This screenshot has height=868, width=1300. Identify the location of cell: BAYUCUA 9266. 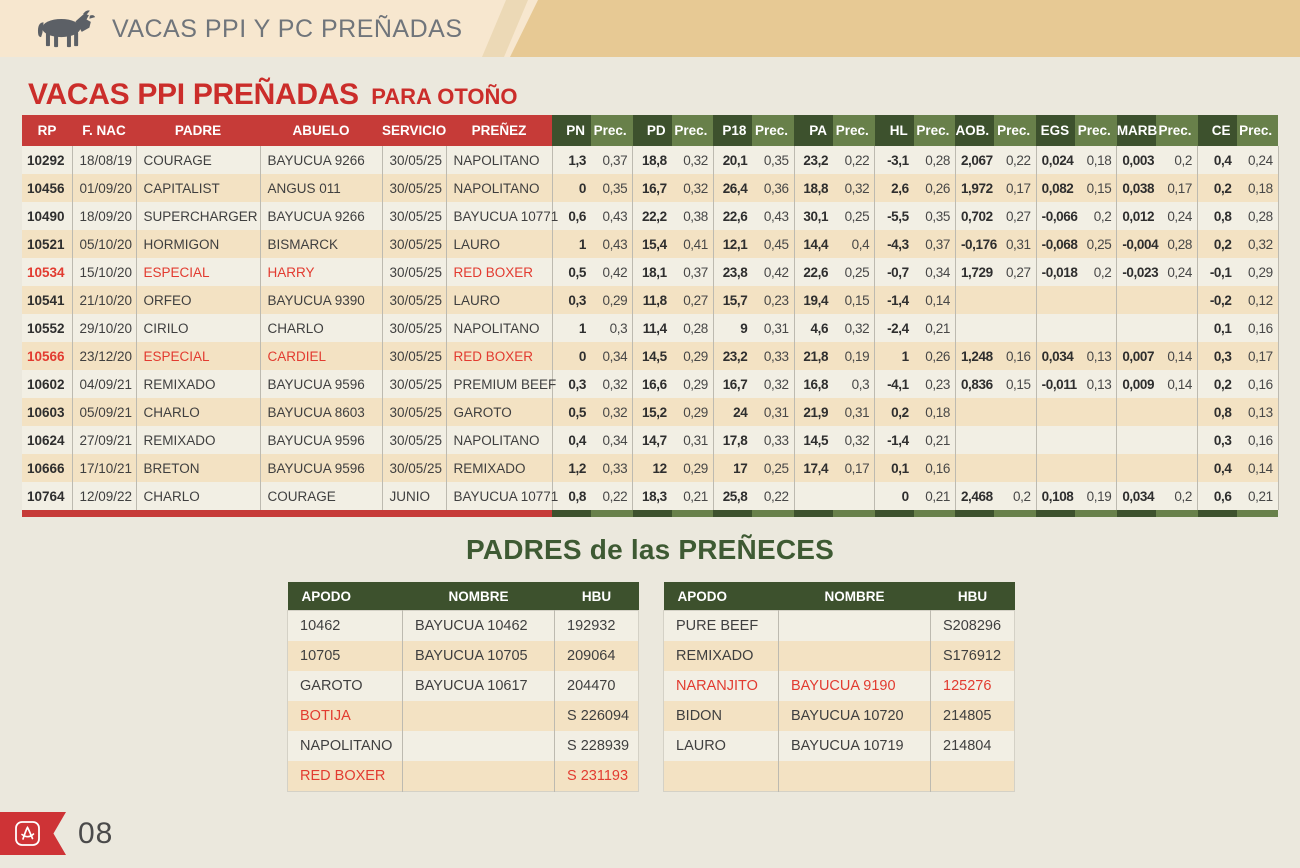
(321, 216).